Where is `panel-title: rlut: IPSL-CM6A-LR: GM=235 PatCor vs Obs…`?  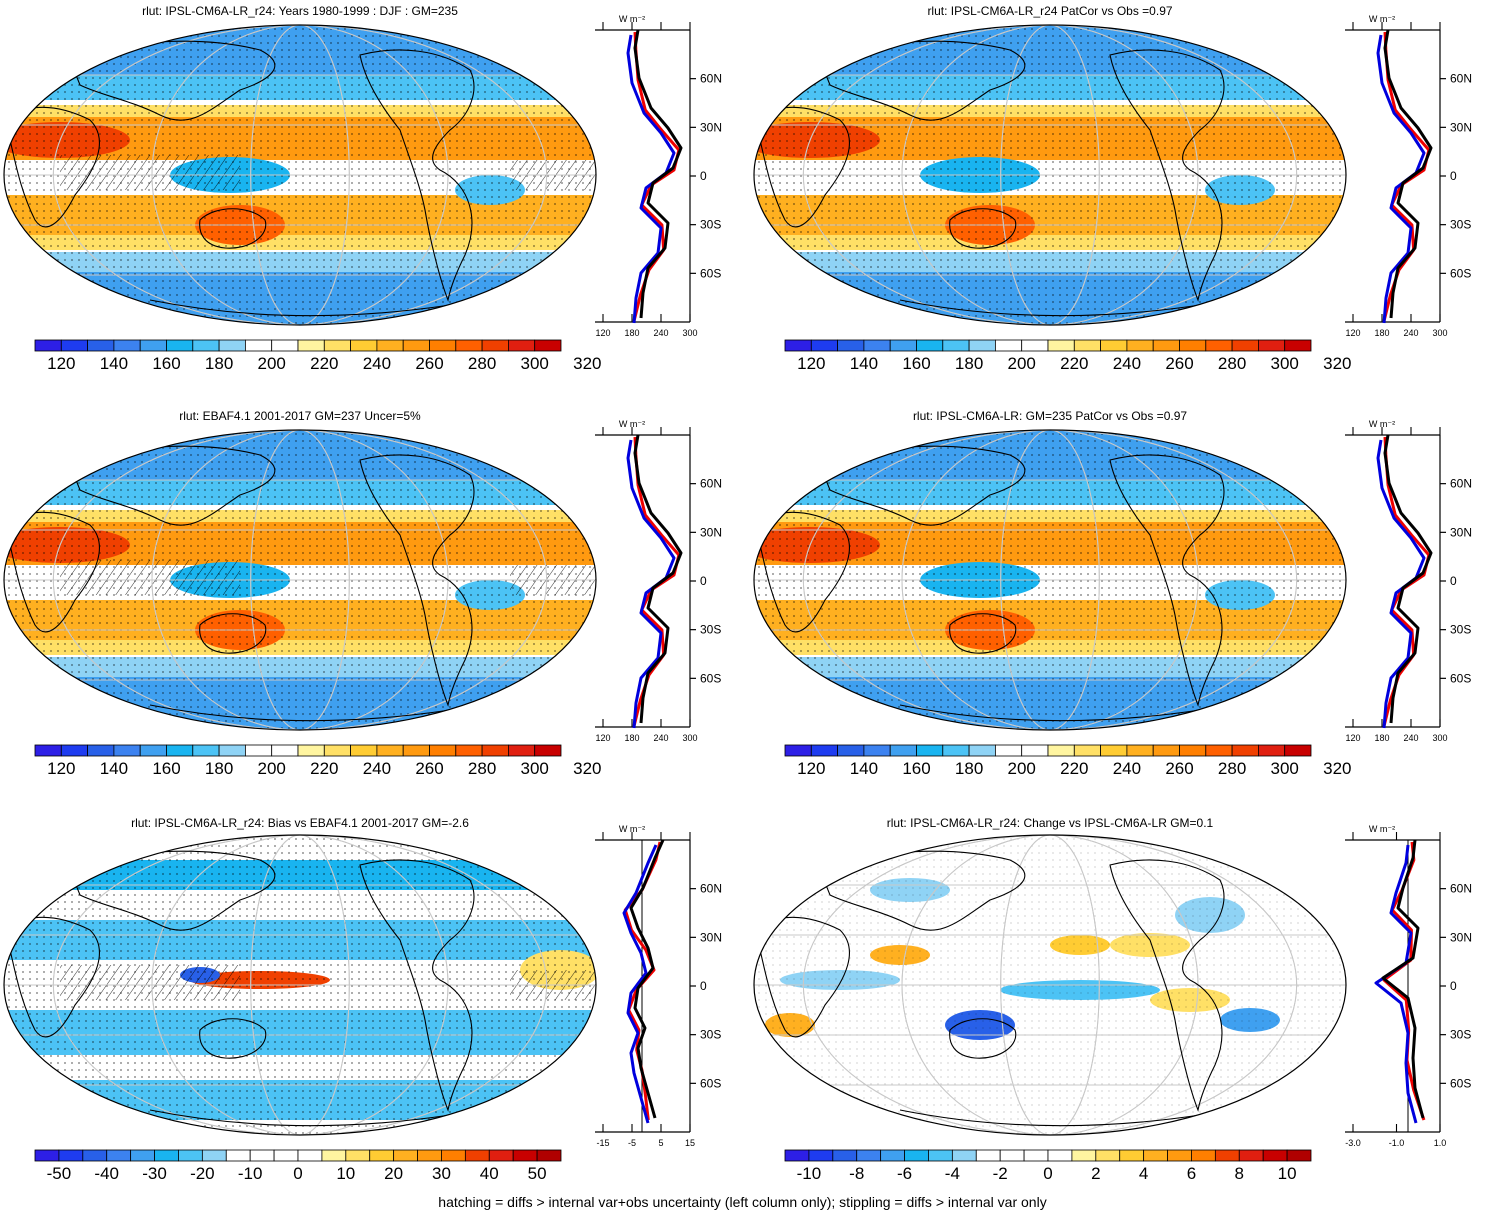
panel-title: rlut: IPSL-CM6A-LR: GM=235 PatCor vs Obs… is located at coordinates (1050, 416).